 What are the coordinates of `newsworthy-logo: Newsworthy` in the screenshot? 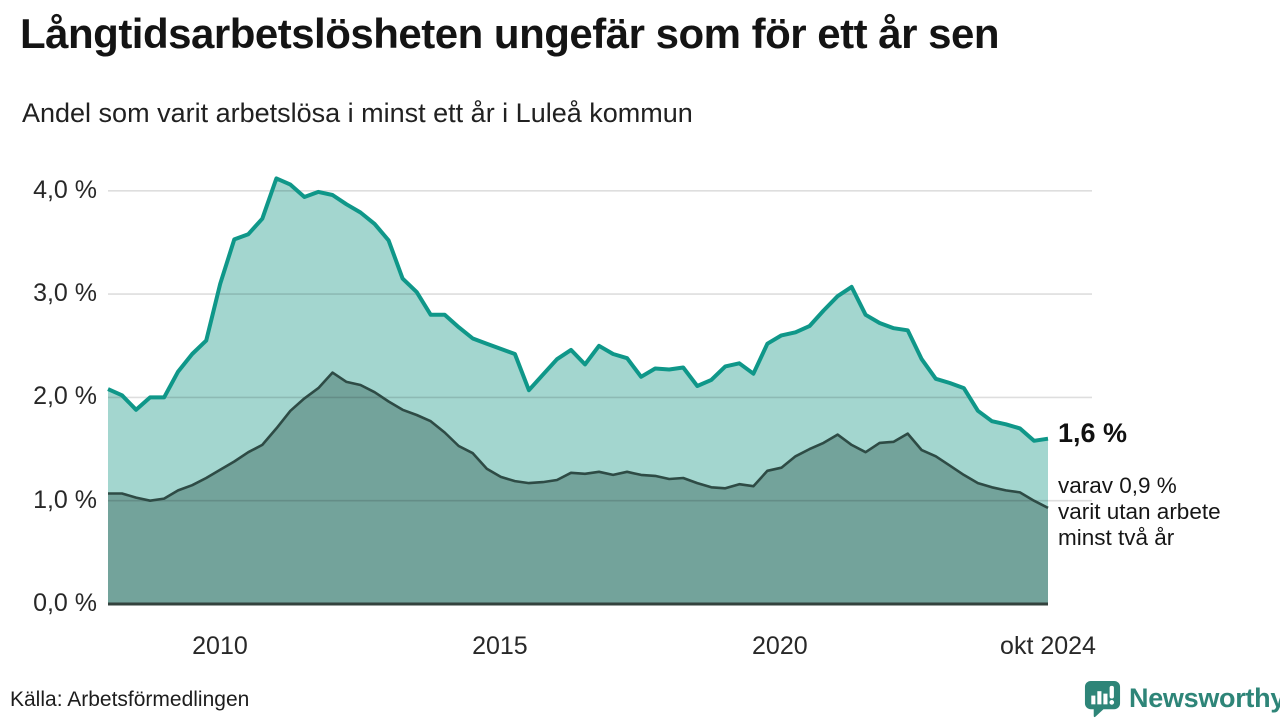 It's located at (1181, 698).